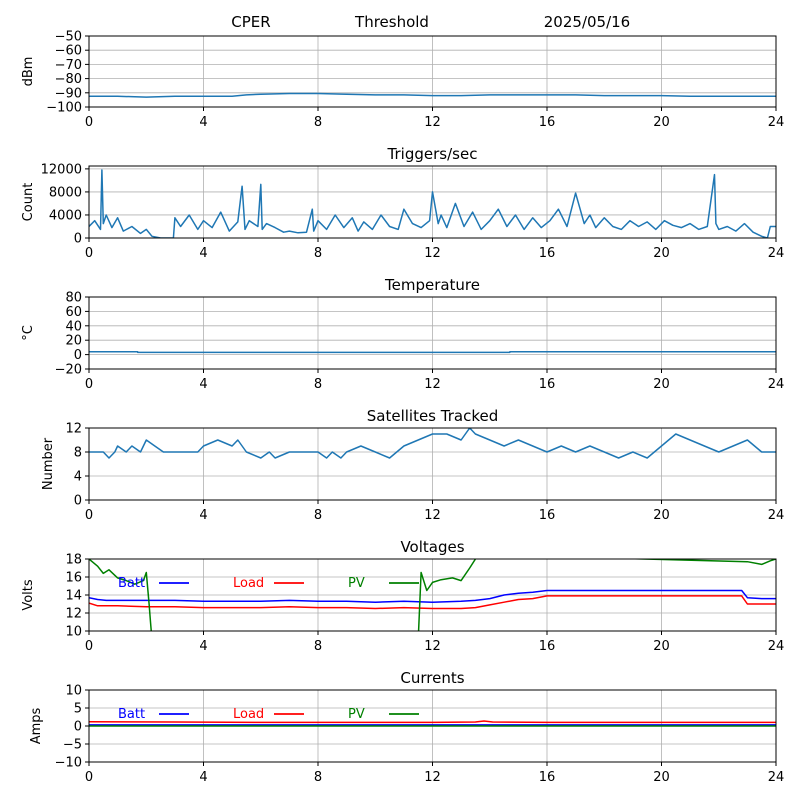 The height and width of the screenshot is (800, 800). I want to click on y-tick-label: −90, so click(68, 93).